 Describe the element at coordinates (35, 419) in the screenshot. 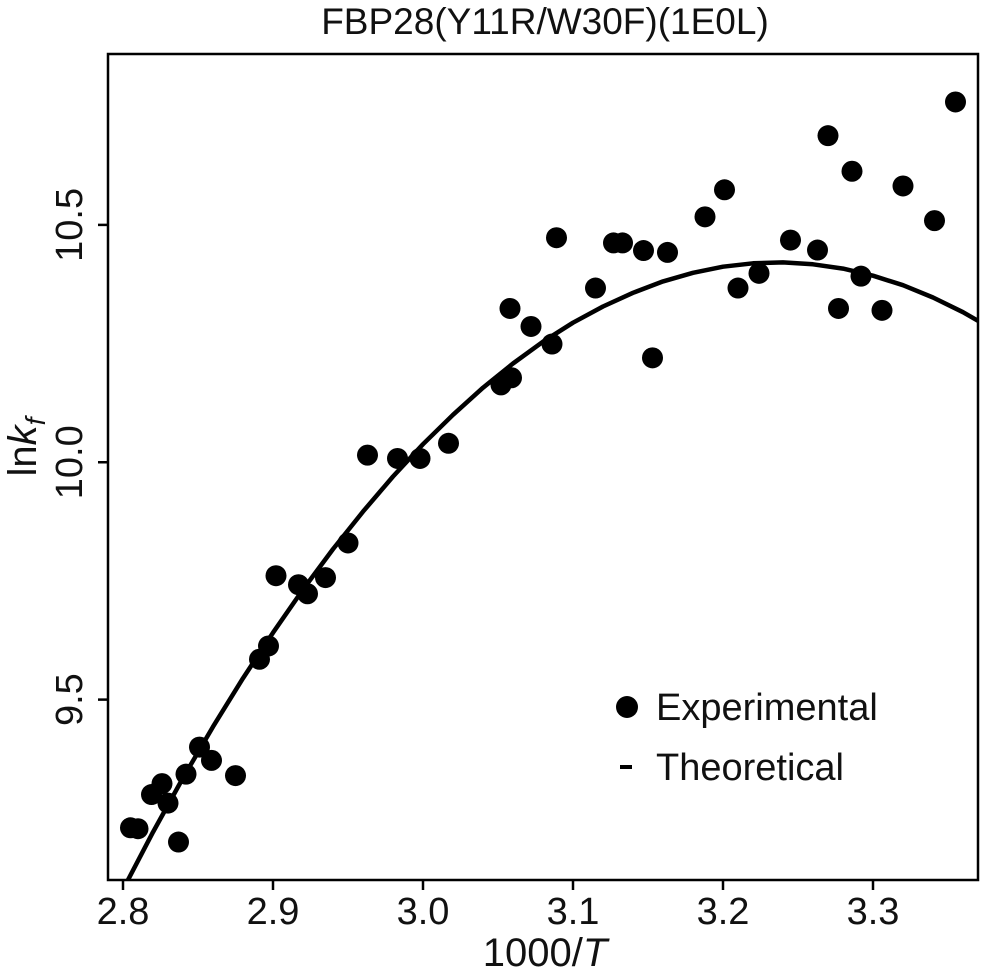

I see `y-axis-title-subscript: f` at that location.